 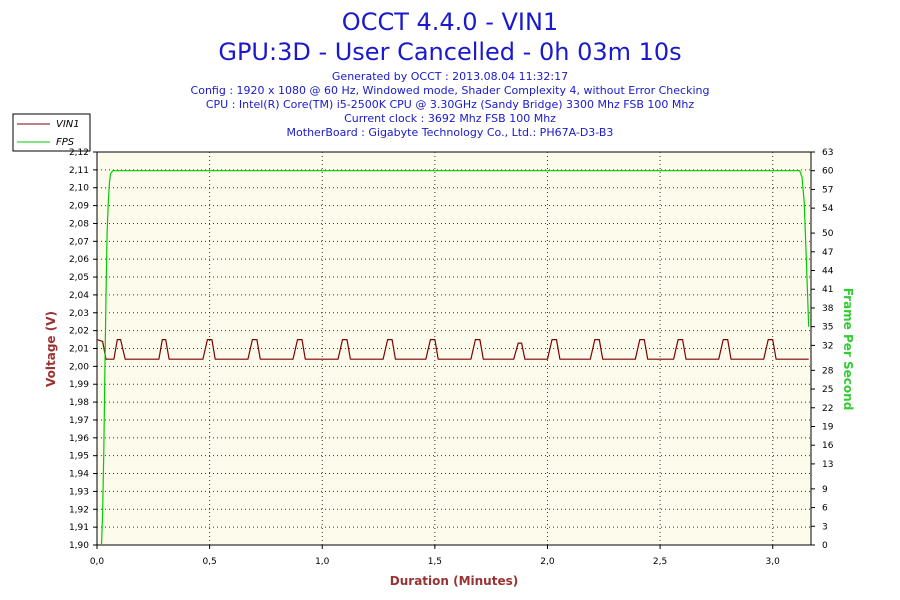 What do you see at coordinates (97, 562) in the screenshot?
I see `x-tick-label: 0,0` at bounding box center [97, 562].